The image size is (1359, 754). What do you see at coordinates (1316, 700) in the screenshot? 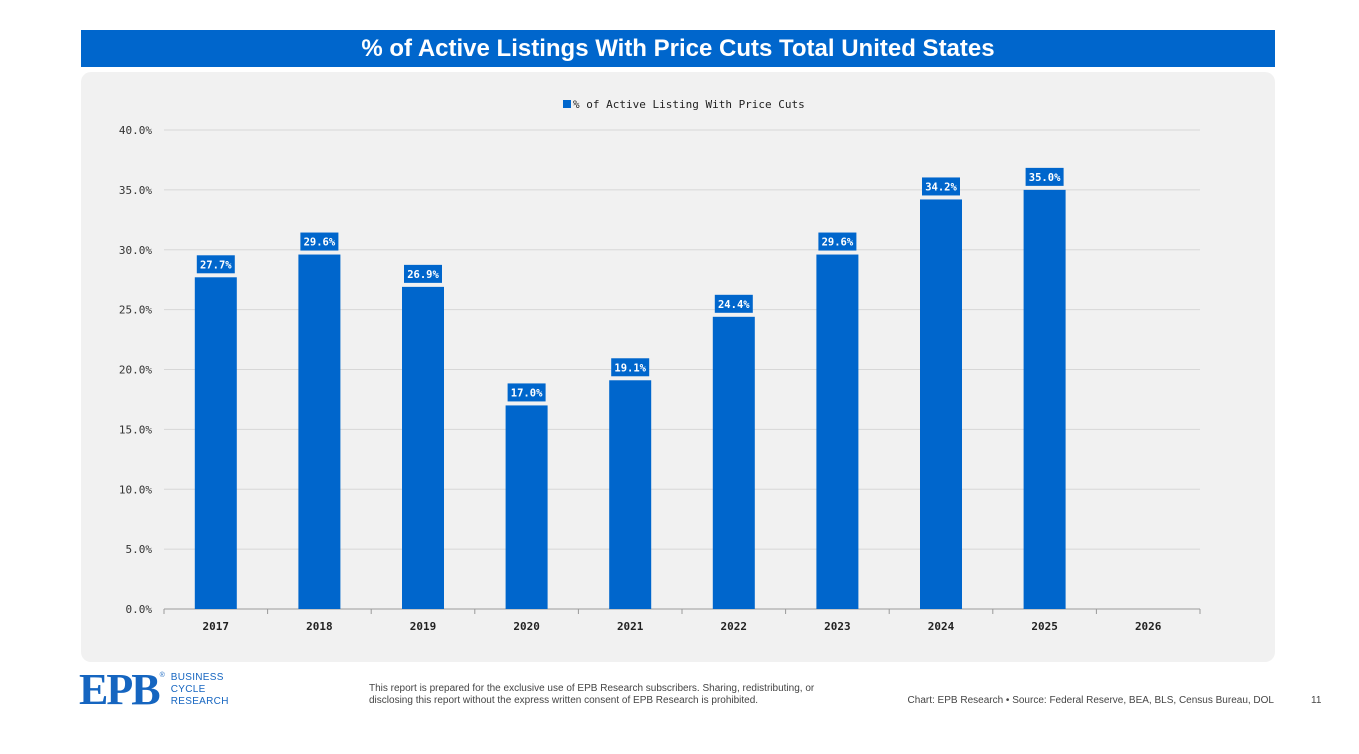
I see `page-number: 11` at bounding box center [1316, 700].